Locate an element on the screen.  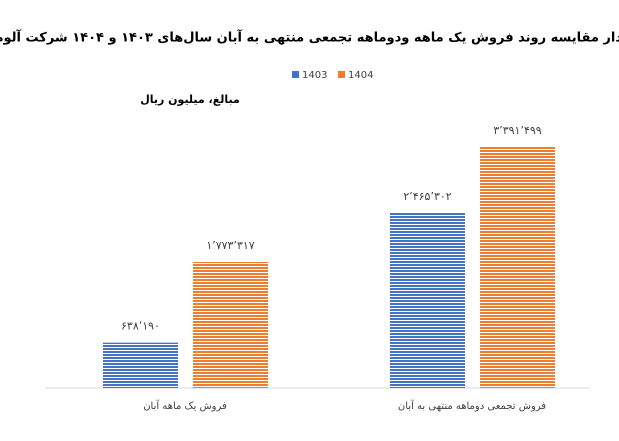
legend-label: 1403 is located at coordinates (314, 75).